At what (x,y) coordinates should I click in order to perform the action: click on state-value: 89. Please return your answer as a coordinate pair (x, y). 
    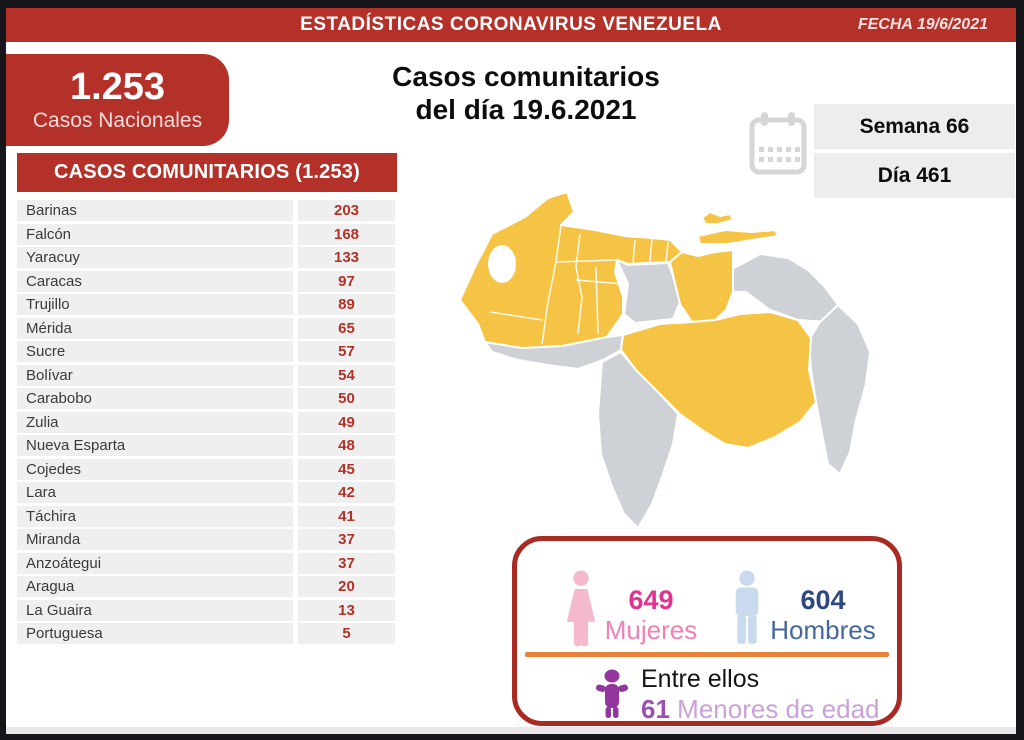
    Looking at the image, I should click on (346, 304).